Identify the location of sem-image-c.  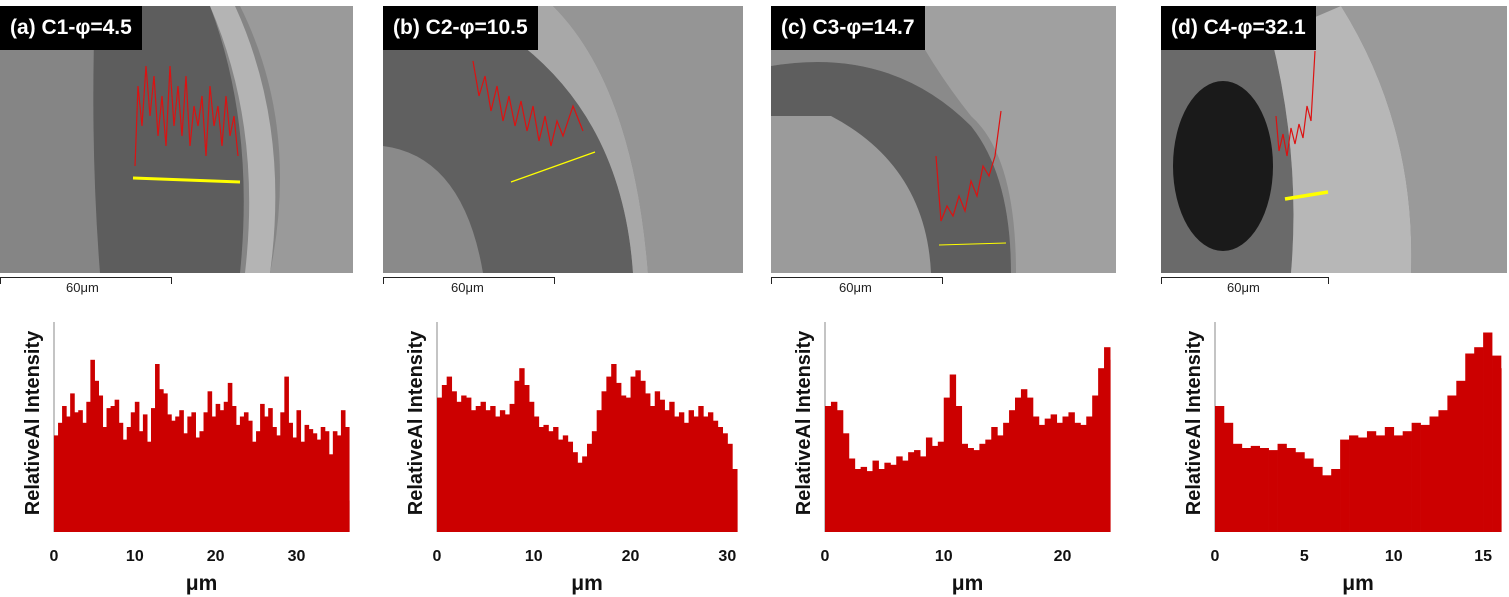
(943, 139).